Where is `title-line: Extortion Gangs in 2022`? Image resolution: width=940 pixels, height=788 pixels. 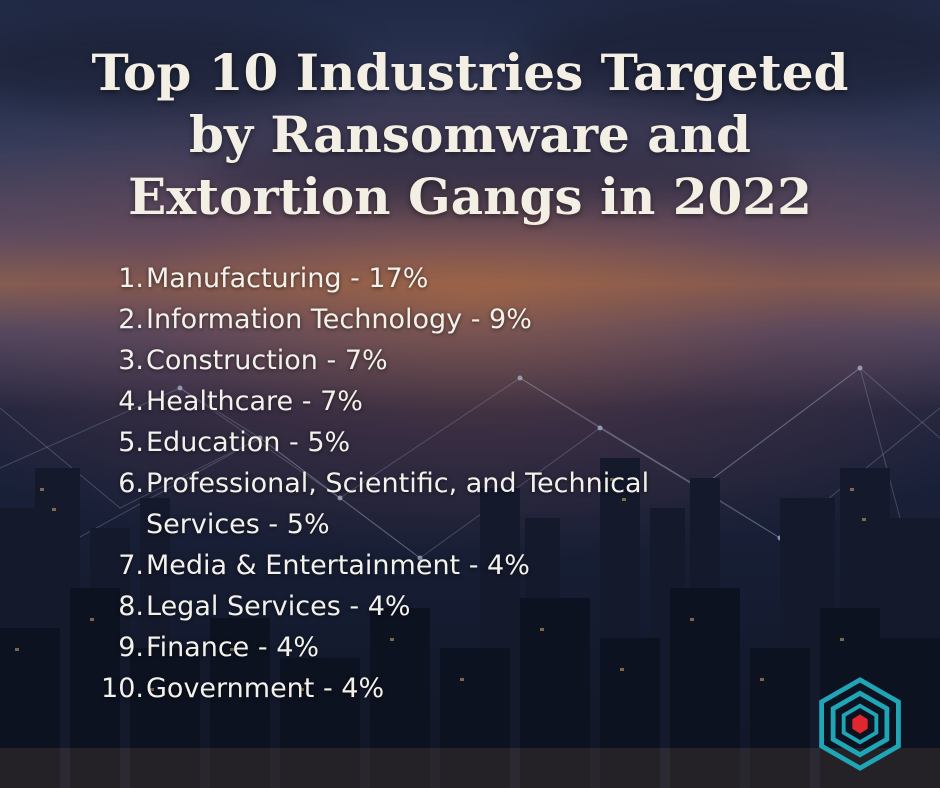 title-line: Extortion Gangs in 2022 is located at coordinates (470, 196).